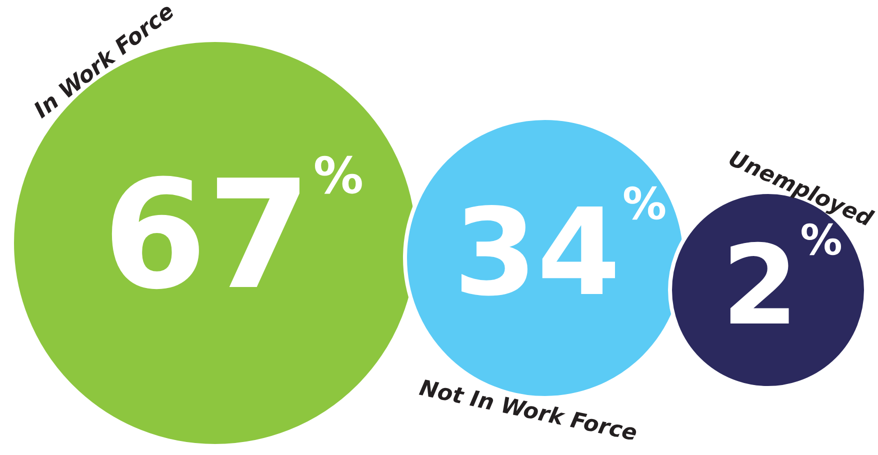 Image resolution: width=878 pixels, height=455 pixels. What do you see at coordinates (528, 411) in the screenshot?
I see `category-label: Not In Work Force` at bounding box center [528, 411].